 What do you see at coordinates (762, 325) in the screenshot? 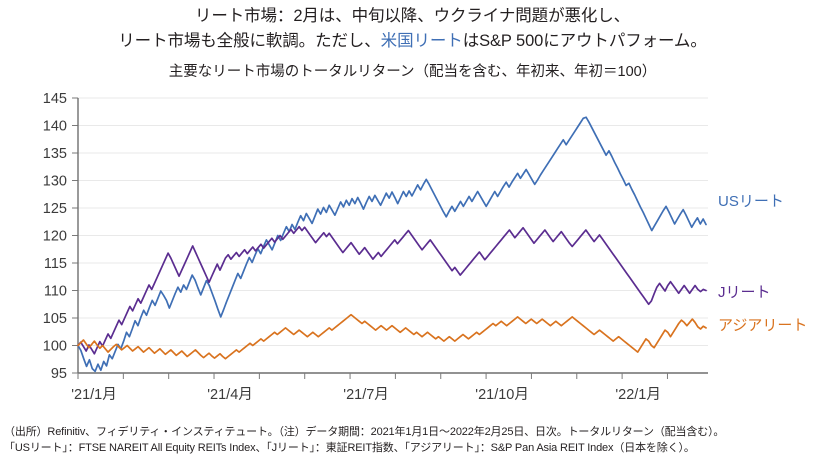
I see `series-label-アジアリート: アジアリート` at bounding box center [762, 325].